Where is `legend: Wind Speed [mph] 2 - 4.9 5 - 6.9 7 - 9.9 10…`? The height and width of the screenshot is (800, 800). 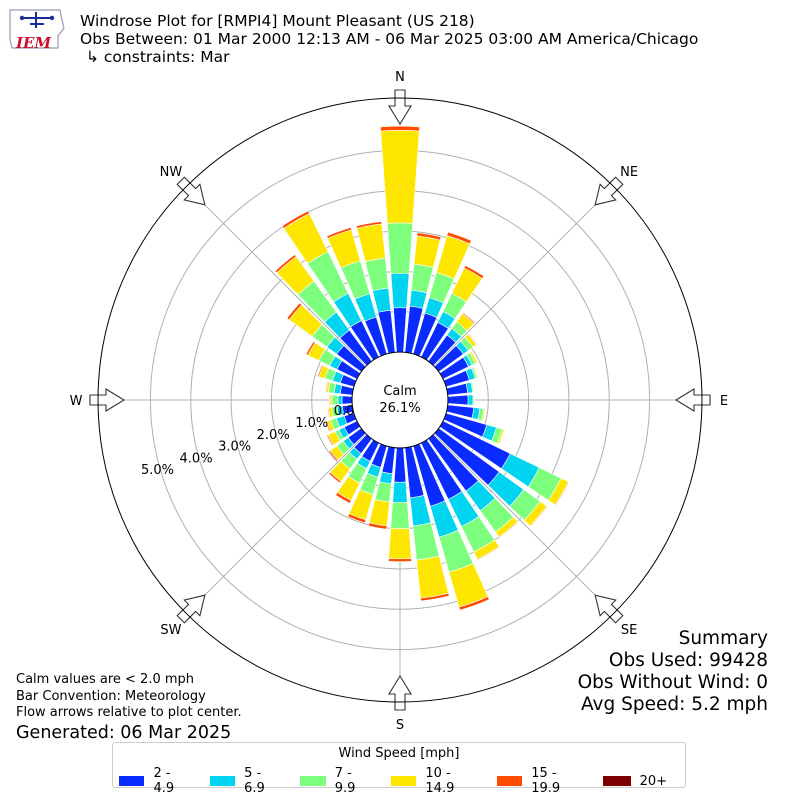
legend: Wind Speed [mph] 2 - 4.9 5 - 6.9 7 - 9.9 10… is located at coordinates (399, 769).